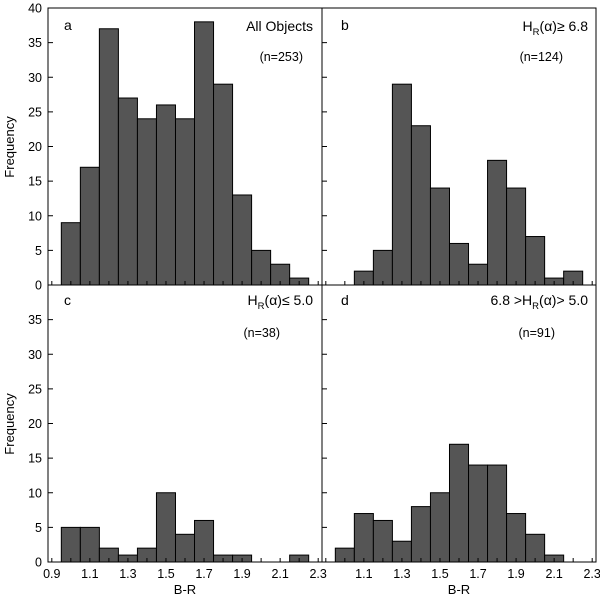 The height and width of the screenshot is (598, 600). I want to click on panel-a-title: All Objects, so click(279, 26).